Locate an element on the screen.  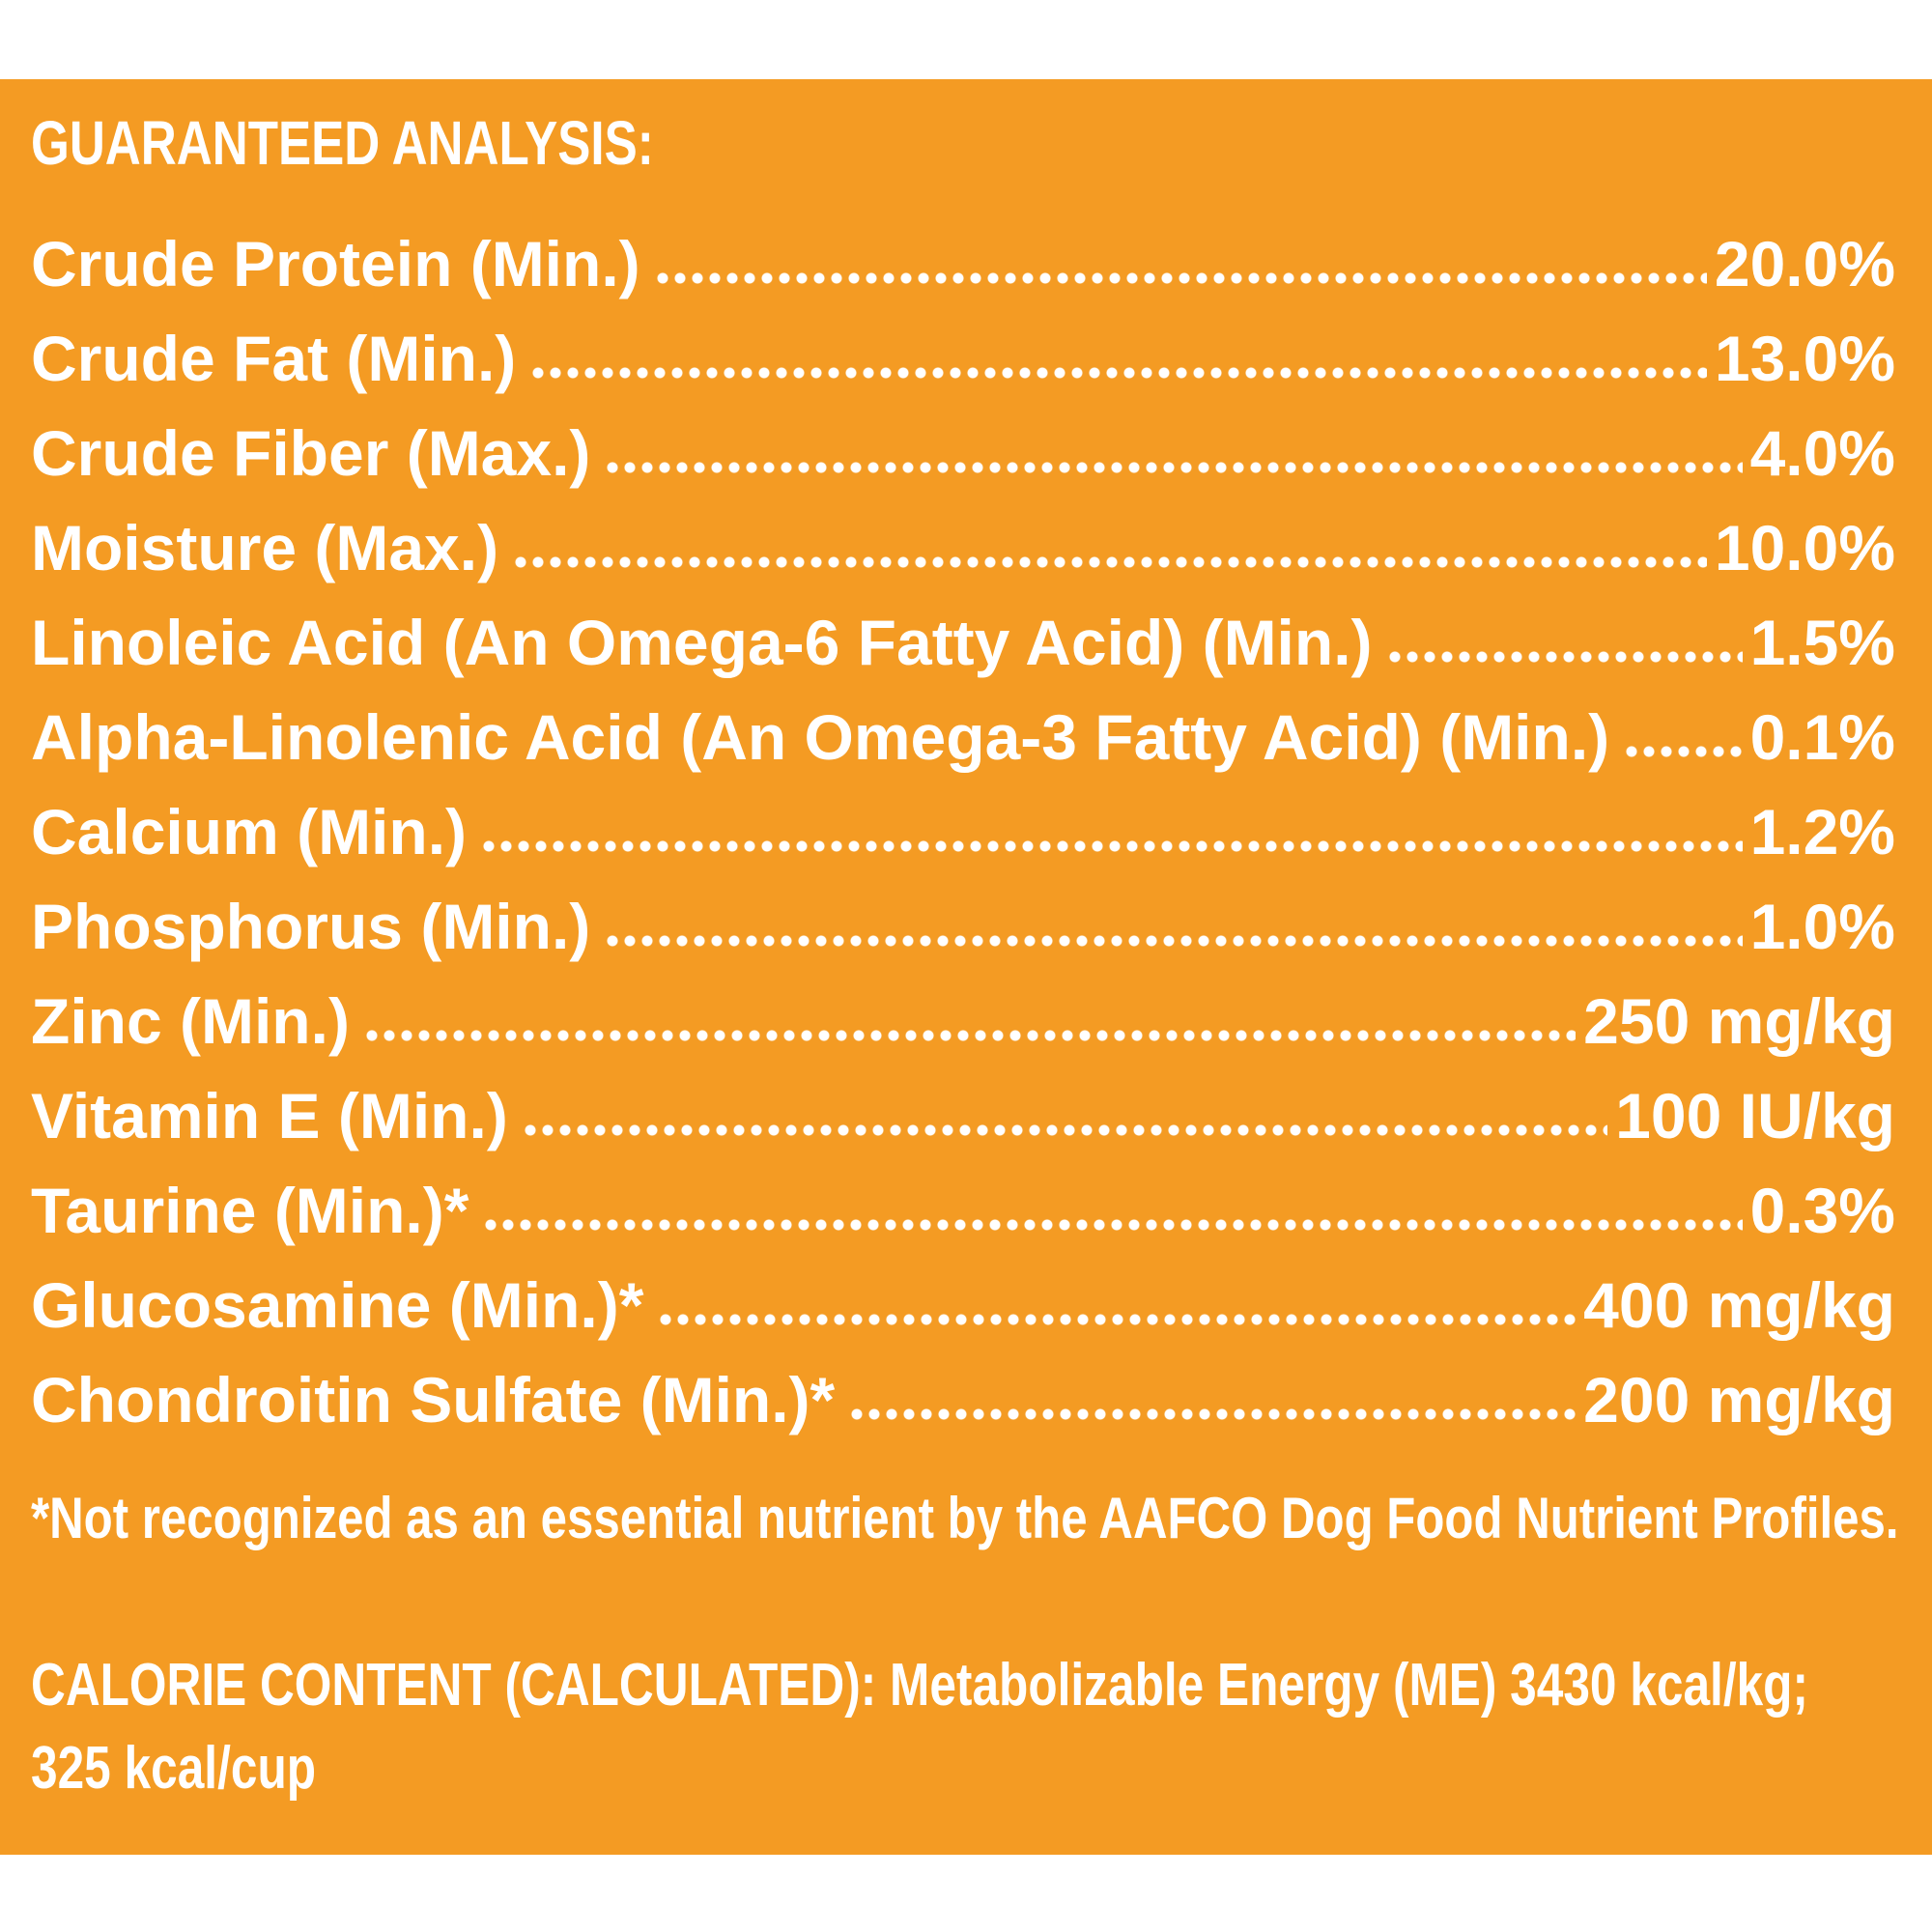
nutrient-label: Crude Fat (Min.) is located at coordinates (274, 358).